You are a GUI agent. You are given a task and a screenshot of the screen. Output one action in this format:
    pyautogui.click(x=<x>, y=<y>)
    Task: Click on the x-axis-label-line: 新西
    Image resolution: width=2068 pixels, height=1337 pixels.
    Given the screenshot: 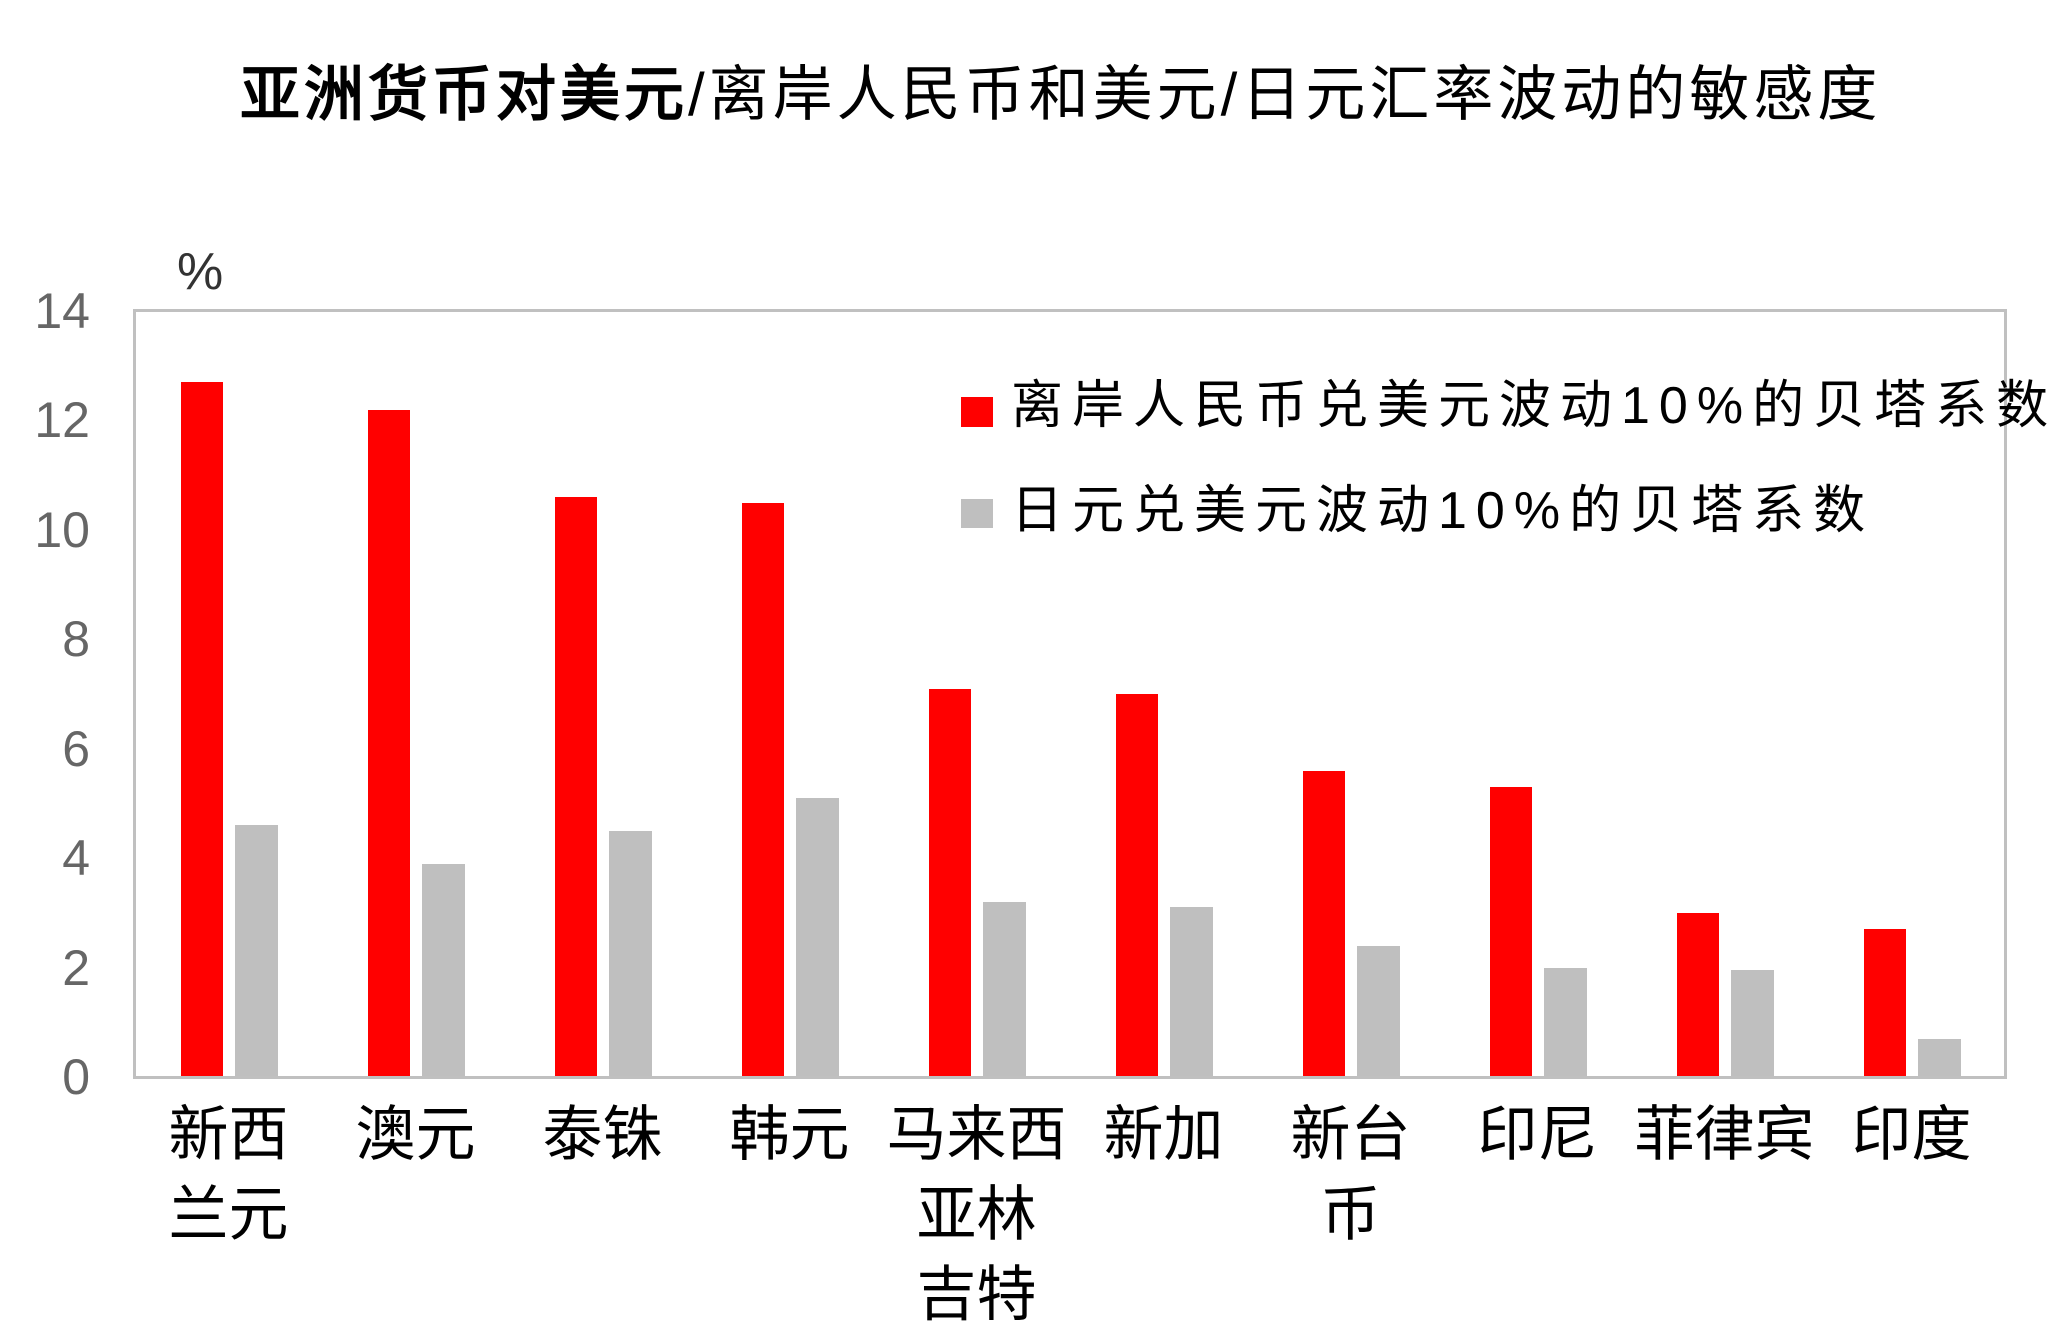 What is the action you would take?
    pyautogui.click(x=228, y=1134)
    